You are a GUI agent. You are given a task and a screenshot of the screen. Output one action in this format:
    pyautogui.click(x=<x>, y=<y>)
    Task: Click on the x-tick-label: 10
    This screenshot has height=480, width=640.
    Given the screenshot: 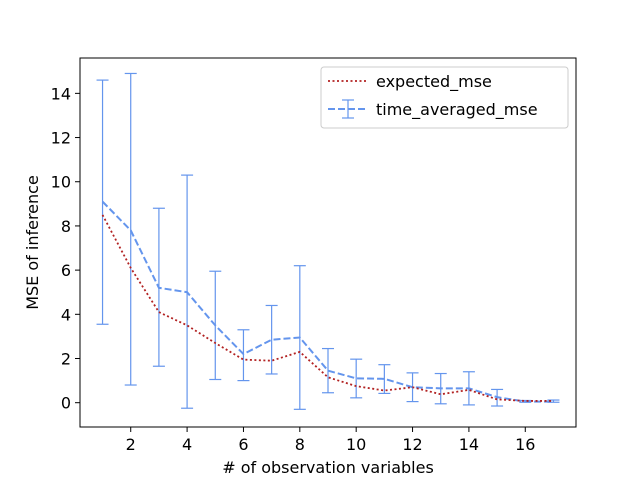 What is the action you would take?
    pyautogui.click(x=356, y=444)
    